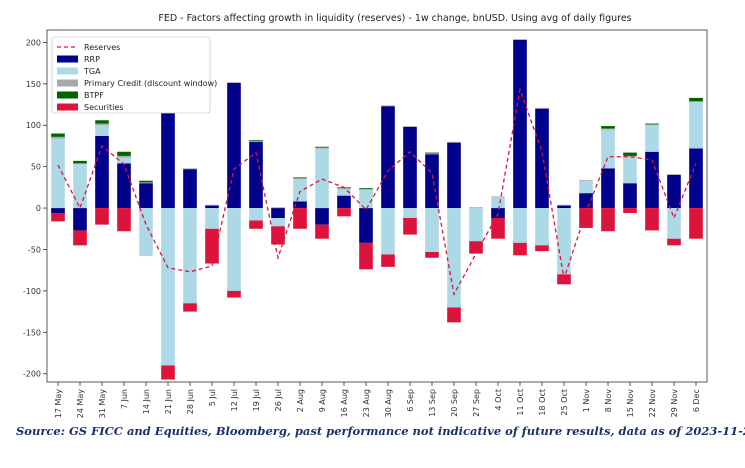 Image resolution: width=745 pixels, height=468 pixels. What do you see at coordinates (652, 403) in the screenshot?
I see `x-tick-label: 22 Nov` at bounding box center [652, 403].